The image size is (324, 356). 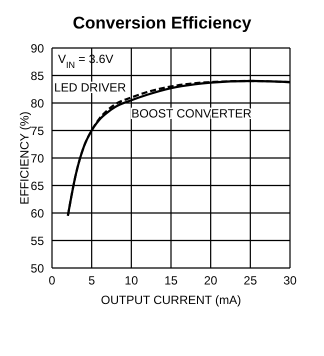 I want to click on y-tick-label: 75, so click(x=37, y=131).